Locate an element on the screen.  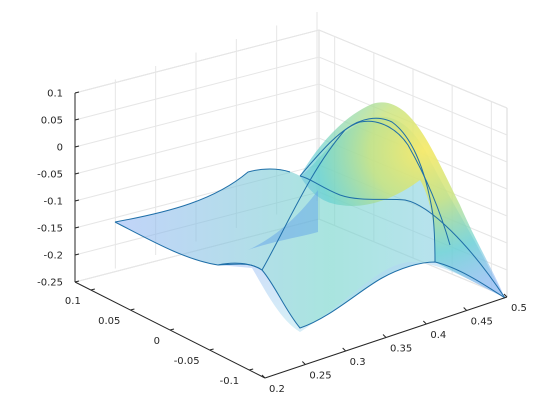
z-tick-label: -0.15 is located at coordinates (50, 229).